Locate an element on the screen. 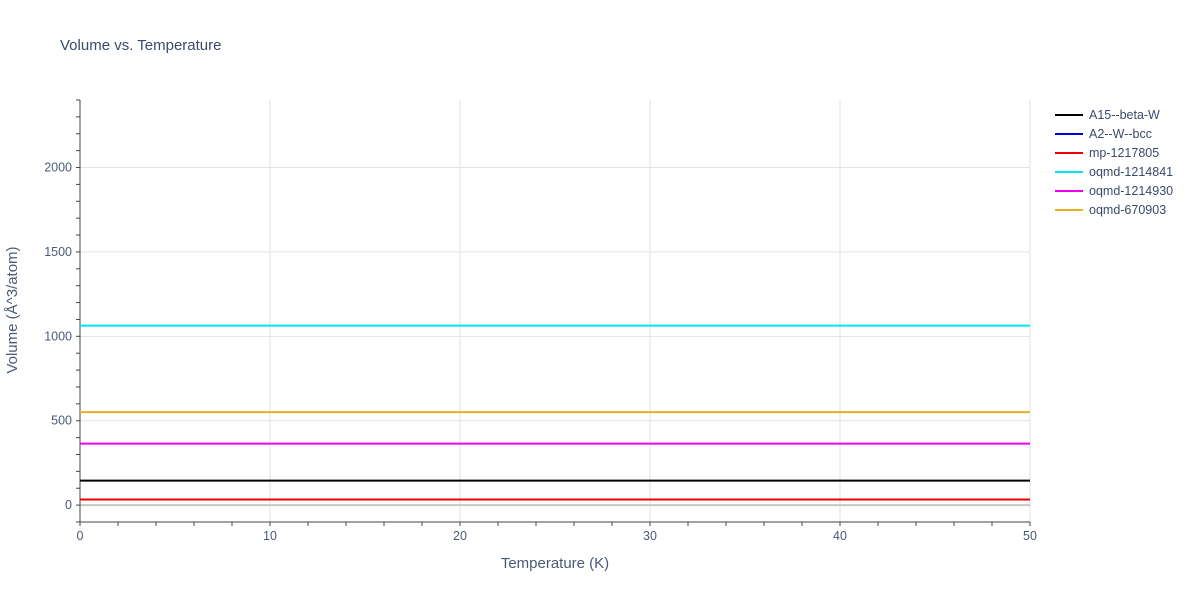  x-tick-label: 30 is located at coordinates (650, 536).